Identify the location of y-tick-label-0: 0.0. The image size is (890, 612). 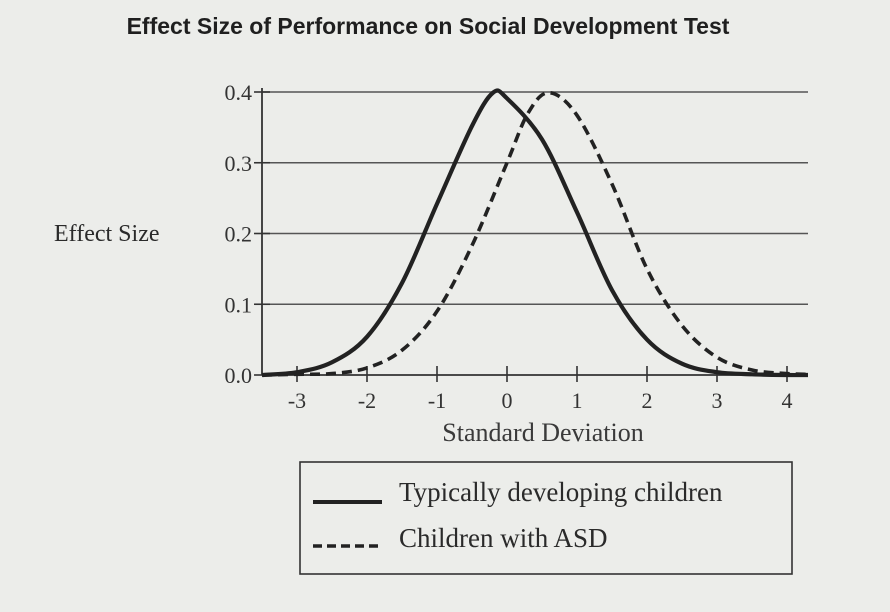
(239, 375).